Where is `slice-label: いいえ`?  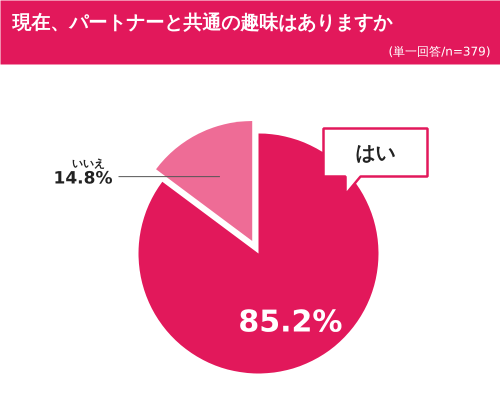
slice-label: いいえ is located at coordinates (88, 163).